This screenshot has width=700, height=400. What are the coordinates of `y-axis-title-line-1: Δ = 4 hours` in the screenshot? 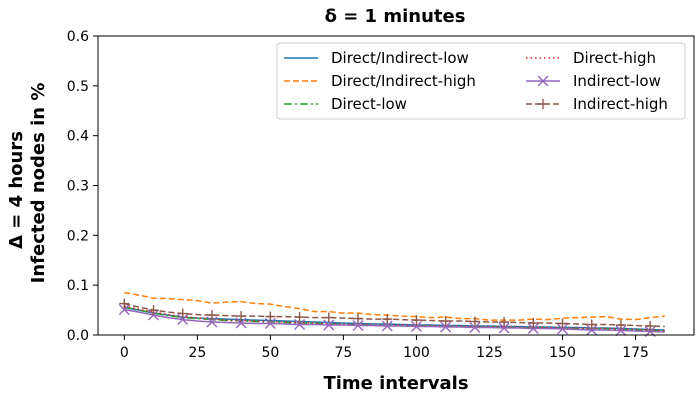 It's located at (16, 190).